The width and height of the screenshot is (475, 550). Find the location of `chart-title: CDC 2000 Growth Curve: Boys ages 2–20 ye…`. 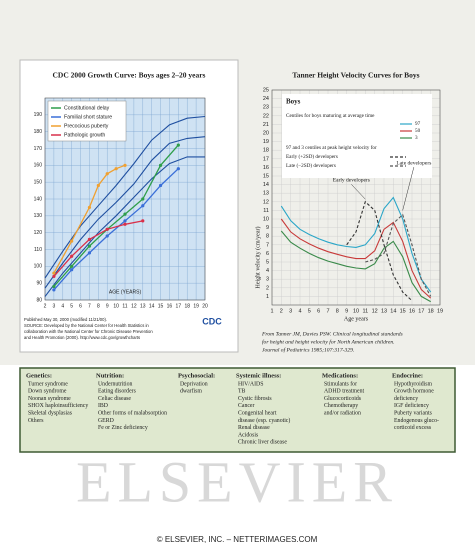

chart-title: CDC 2000 Growth Curve: Boys ages 2–20 ye… is located at coordinates (129, 75).